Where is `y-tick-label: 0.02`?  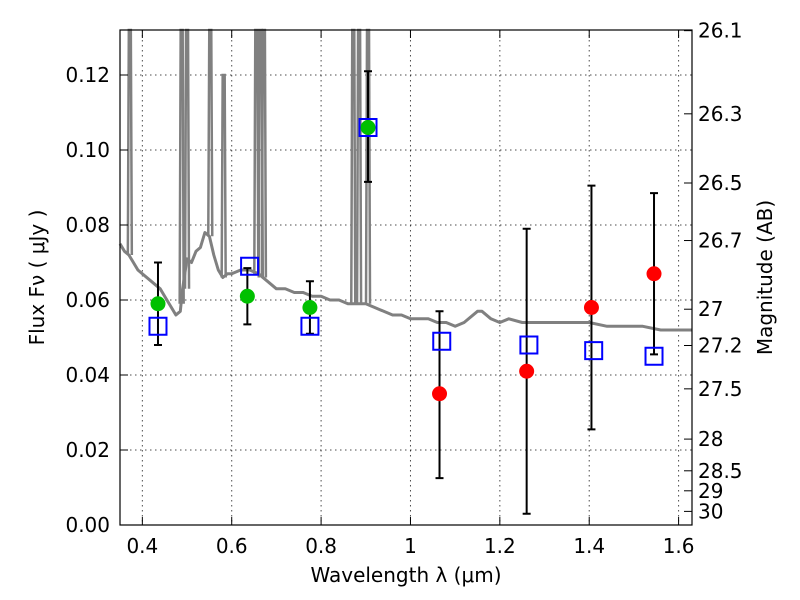 y-tick-label: 0.02 is located at coordinates (87, 450).